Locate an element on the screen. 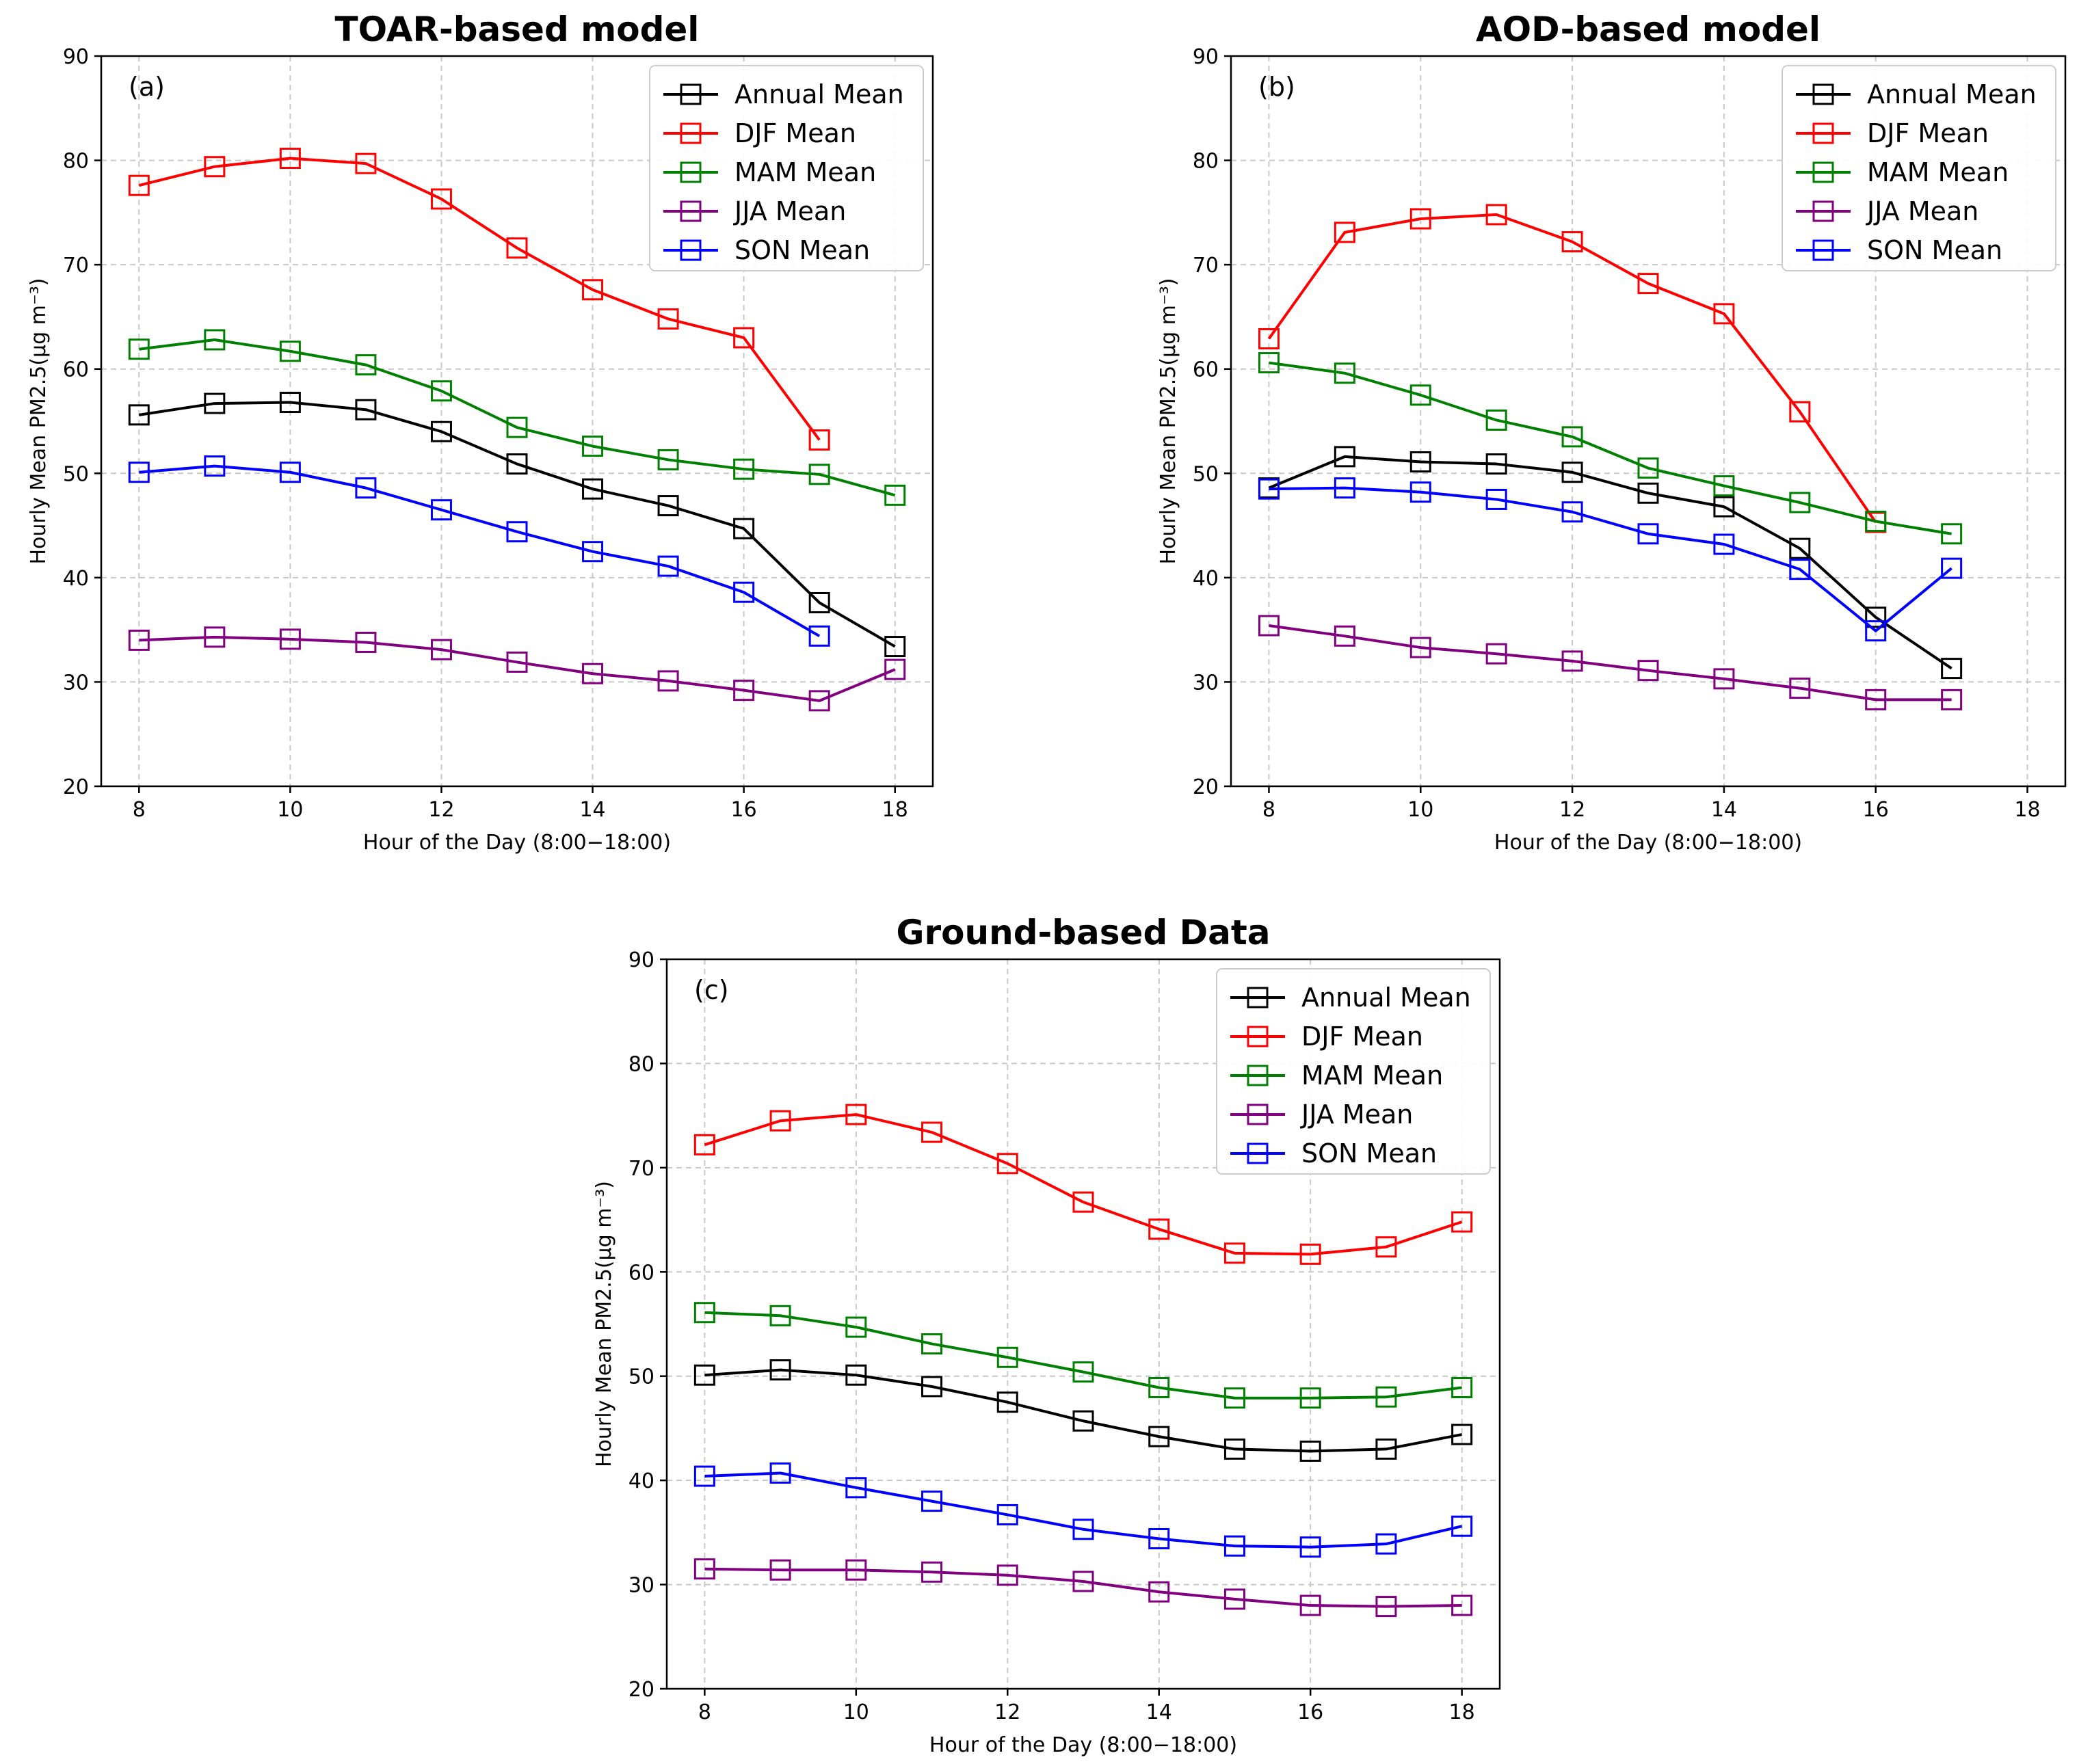  chart-title: Ground-based Data is located at coordinates (1083, 932).